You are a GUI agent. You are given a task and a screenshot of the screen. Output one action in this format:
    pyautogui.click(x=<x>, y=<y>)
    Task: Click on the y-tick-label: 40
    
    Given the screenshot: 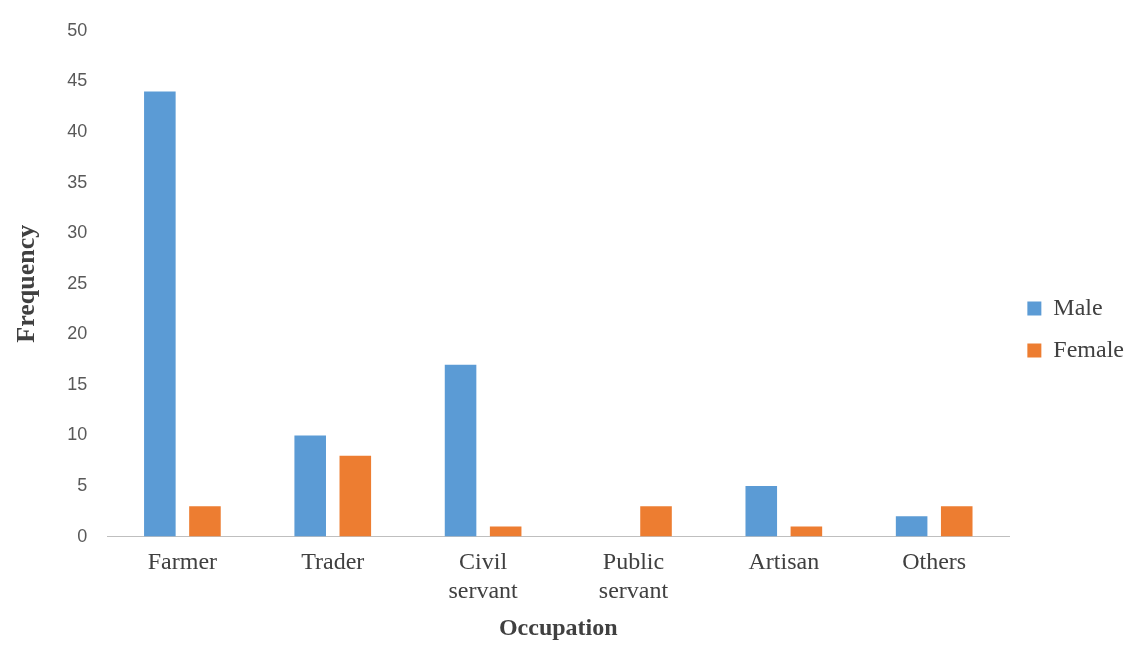 What is the action you would take?
    pyautogui.click(x=77, y=130)
    